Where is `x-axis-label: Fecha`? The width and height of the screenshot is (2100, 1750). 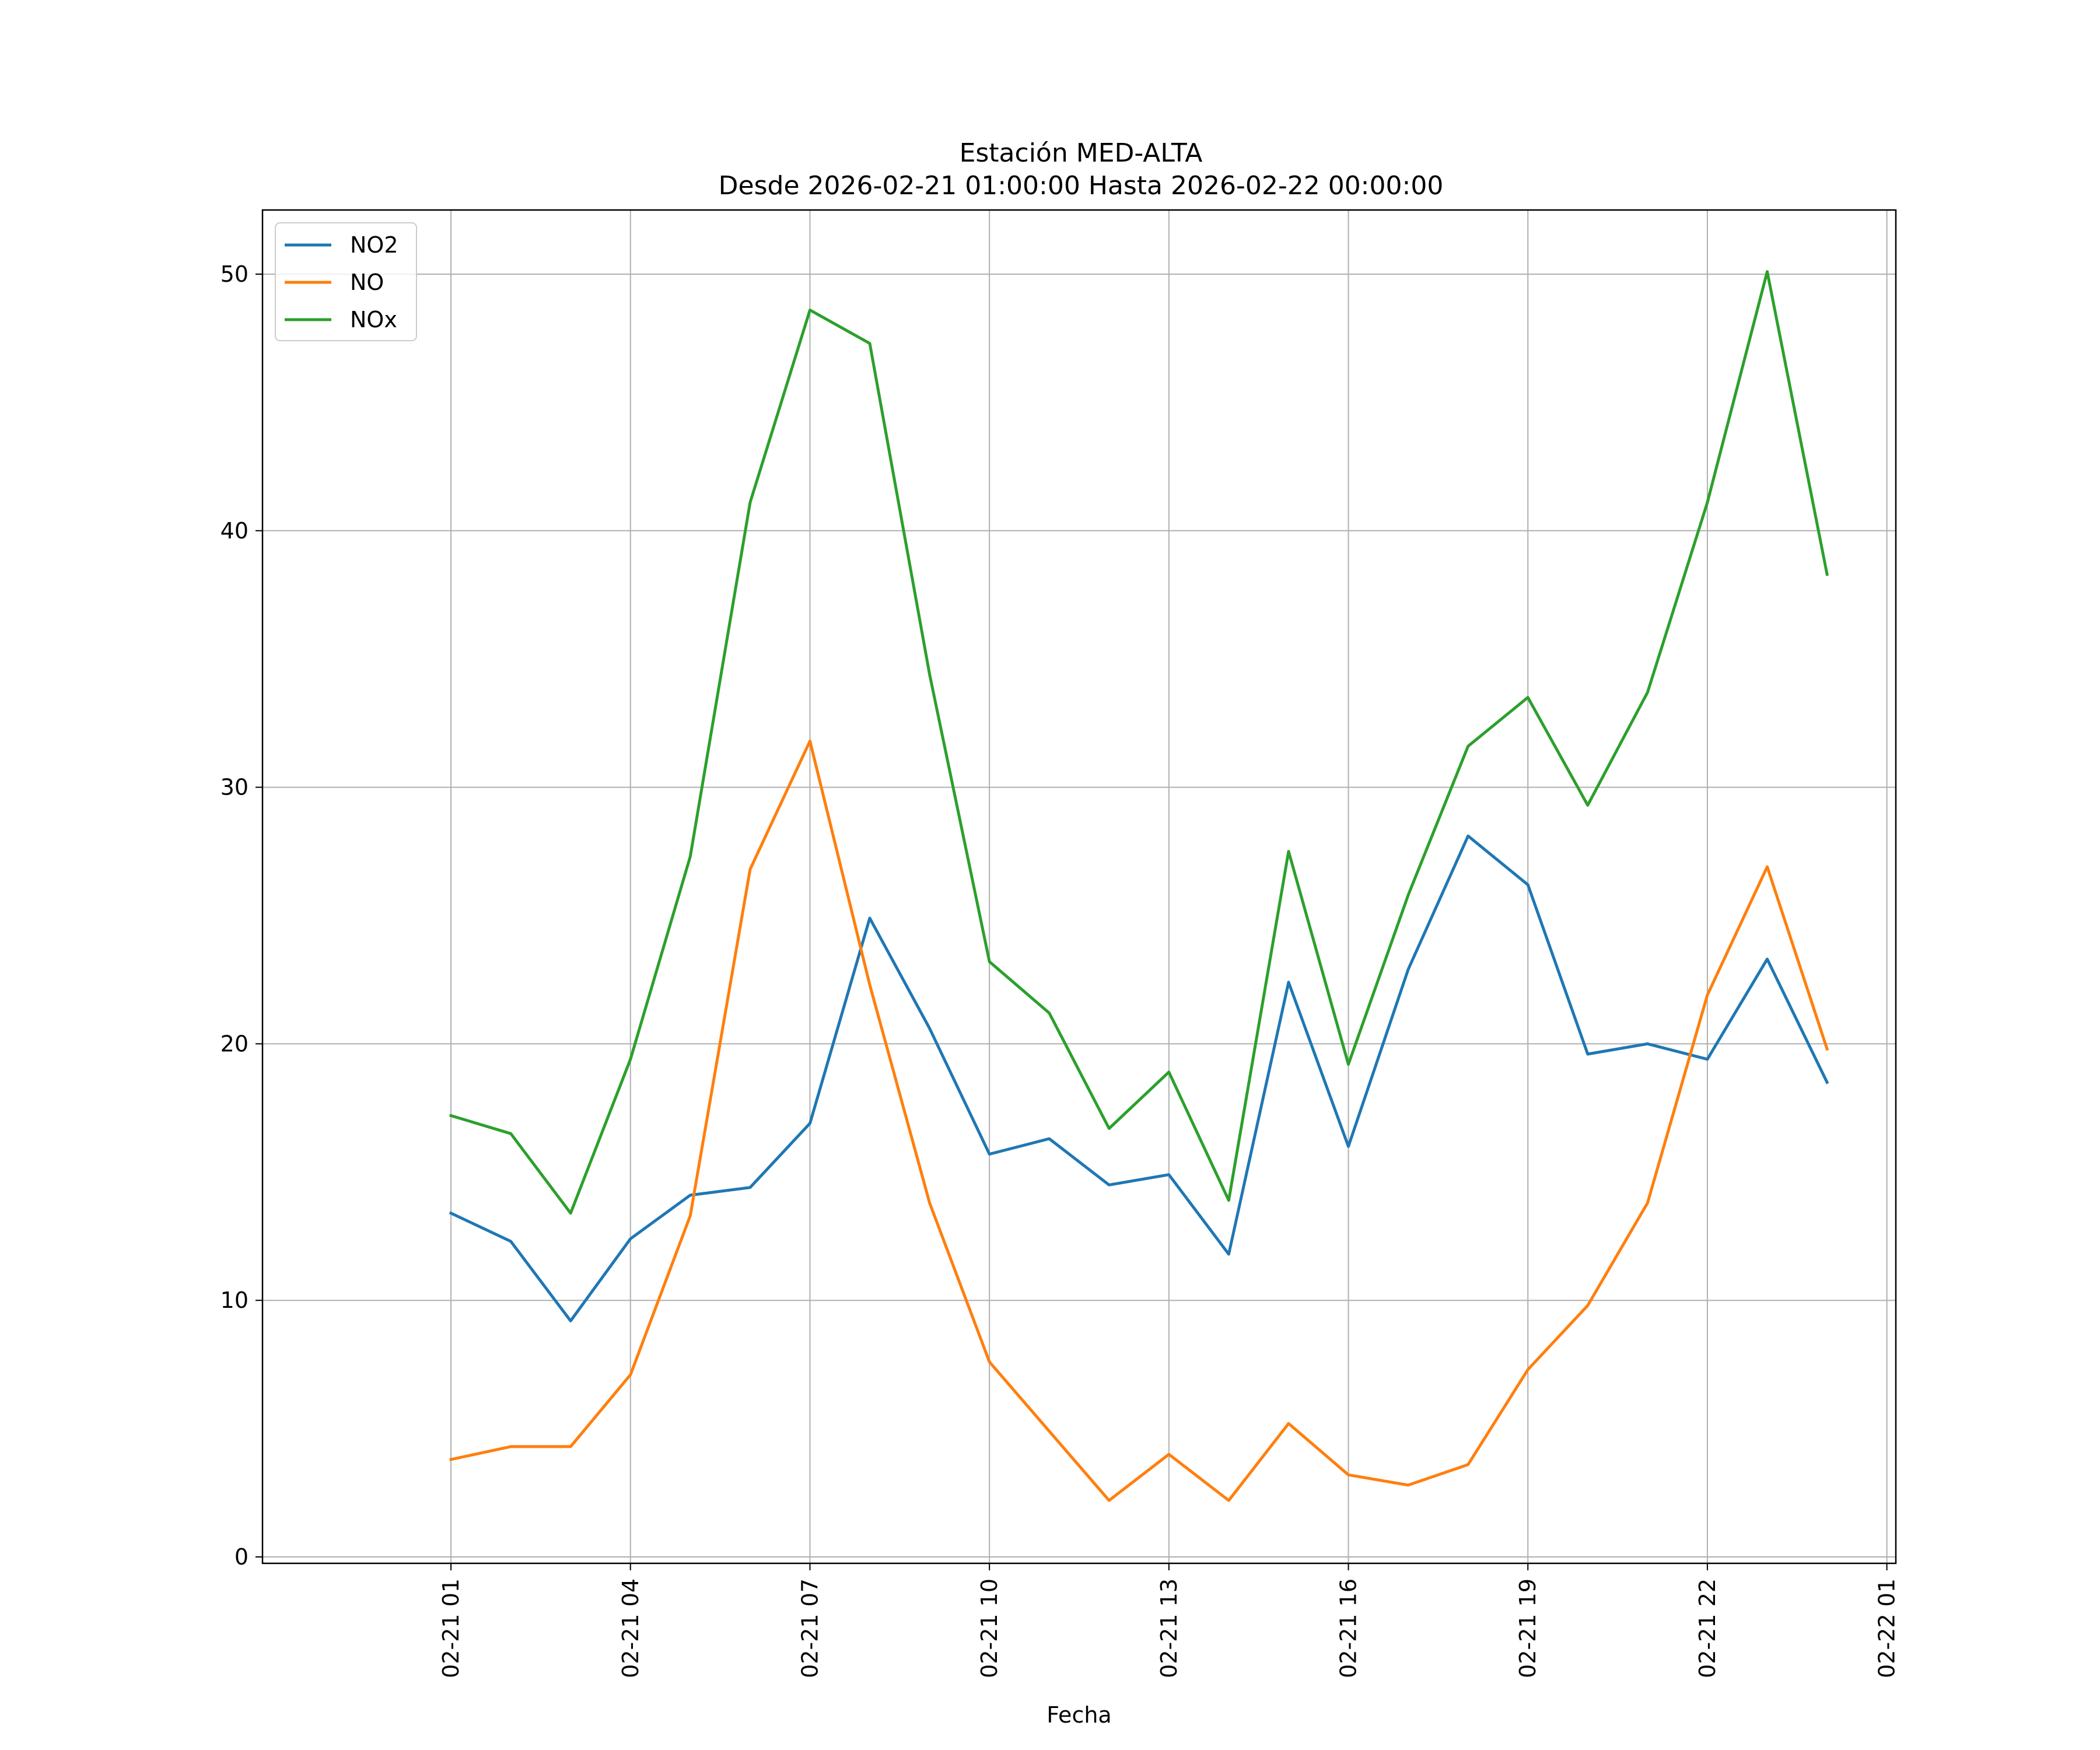
x-axis-label: Fecha is located at coordinates (1078, 1715).